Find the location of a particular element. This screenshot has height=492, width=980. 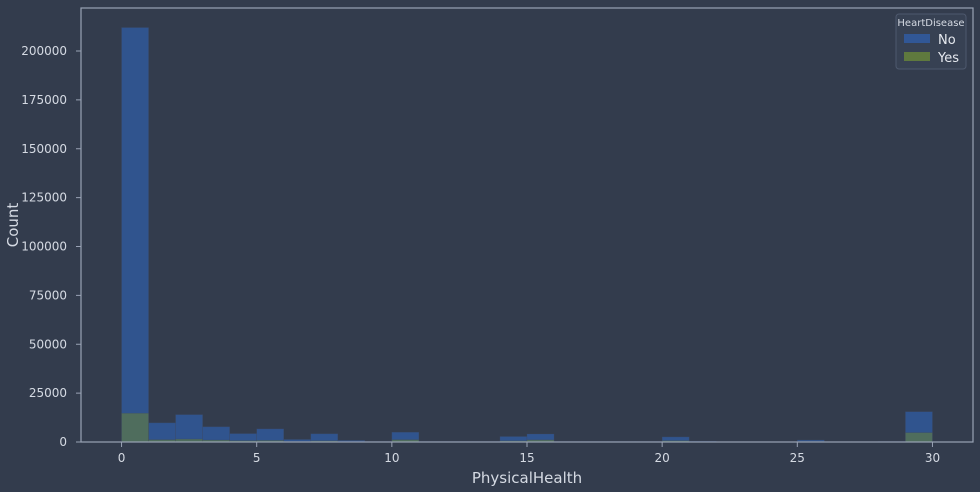

y-tick-label: 125000 is located at coordinates (44, 198).